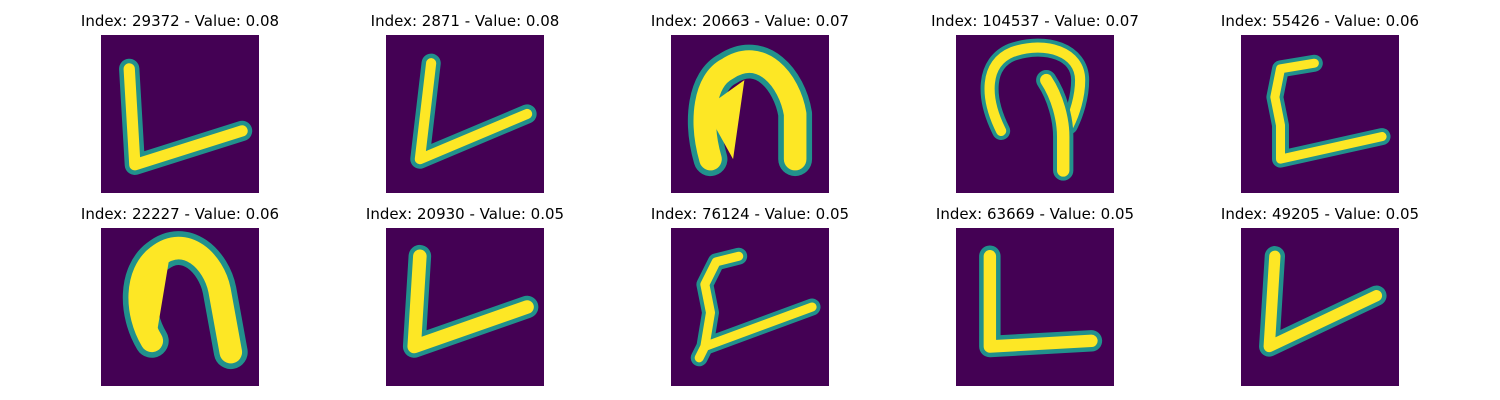  Describe the element at coordinates (1035, 214) in the screenshot. I see `panel-title: Index: 63669 - Value: 0.05` at that location.